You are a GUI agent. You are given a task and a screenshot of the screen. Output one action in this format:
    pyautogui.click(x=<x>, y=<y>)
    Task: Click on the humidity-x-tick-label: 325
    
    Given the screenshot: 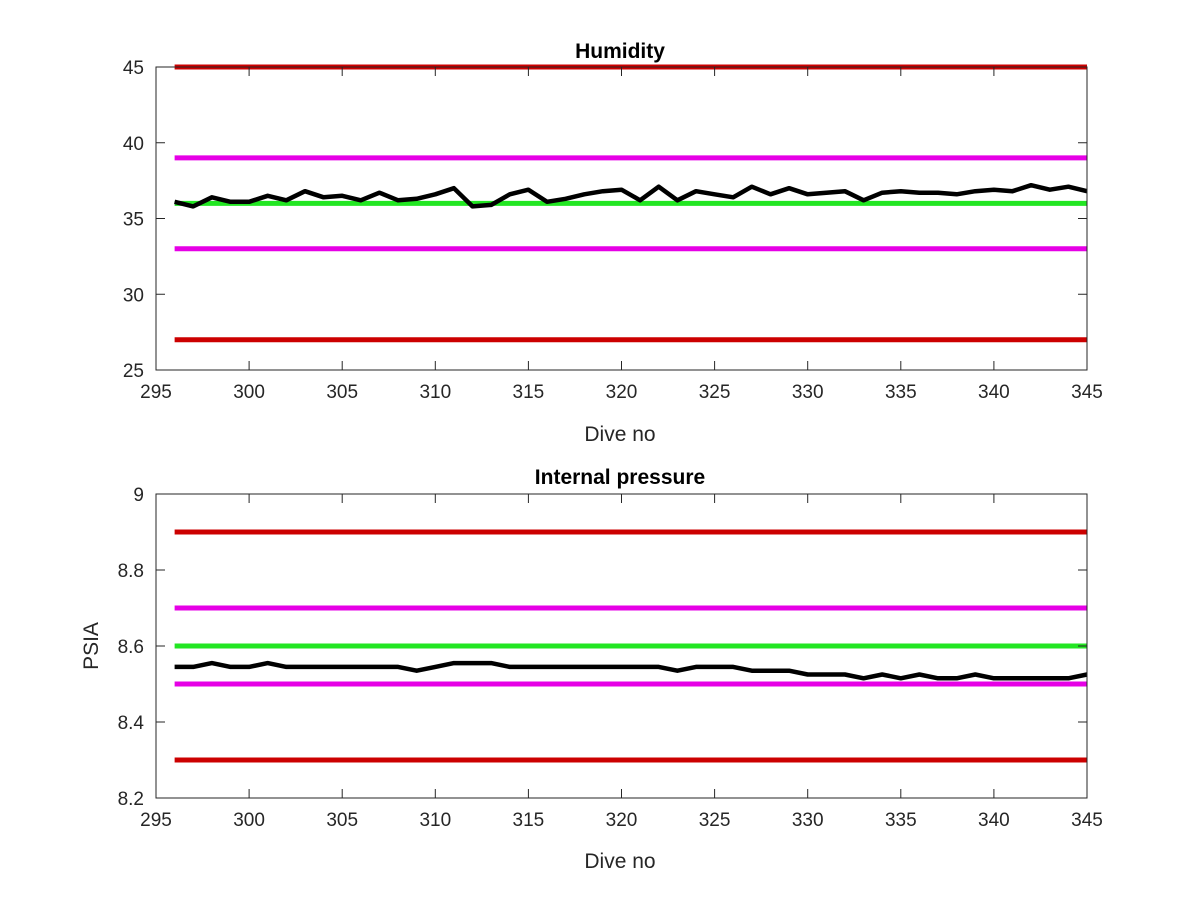 What is the action you would take?
    pyautogui.click(x=715, y=392)
    